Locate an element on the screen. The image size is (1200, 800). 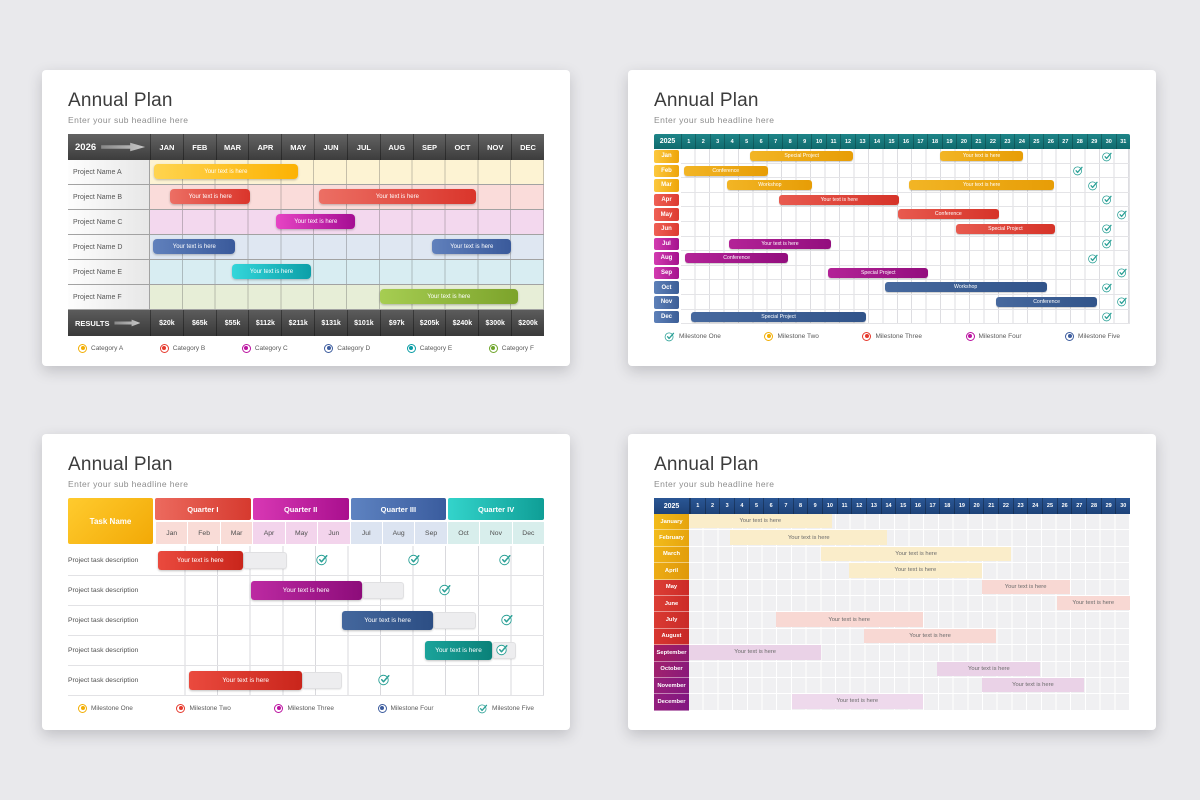
gantt-row: Aug Conference is located at coordinates (892, 258).